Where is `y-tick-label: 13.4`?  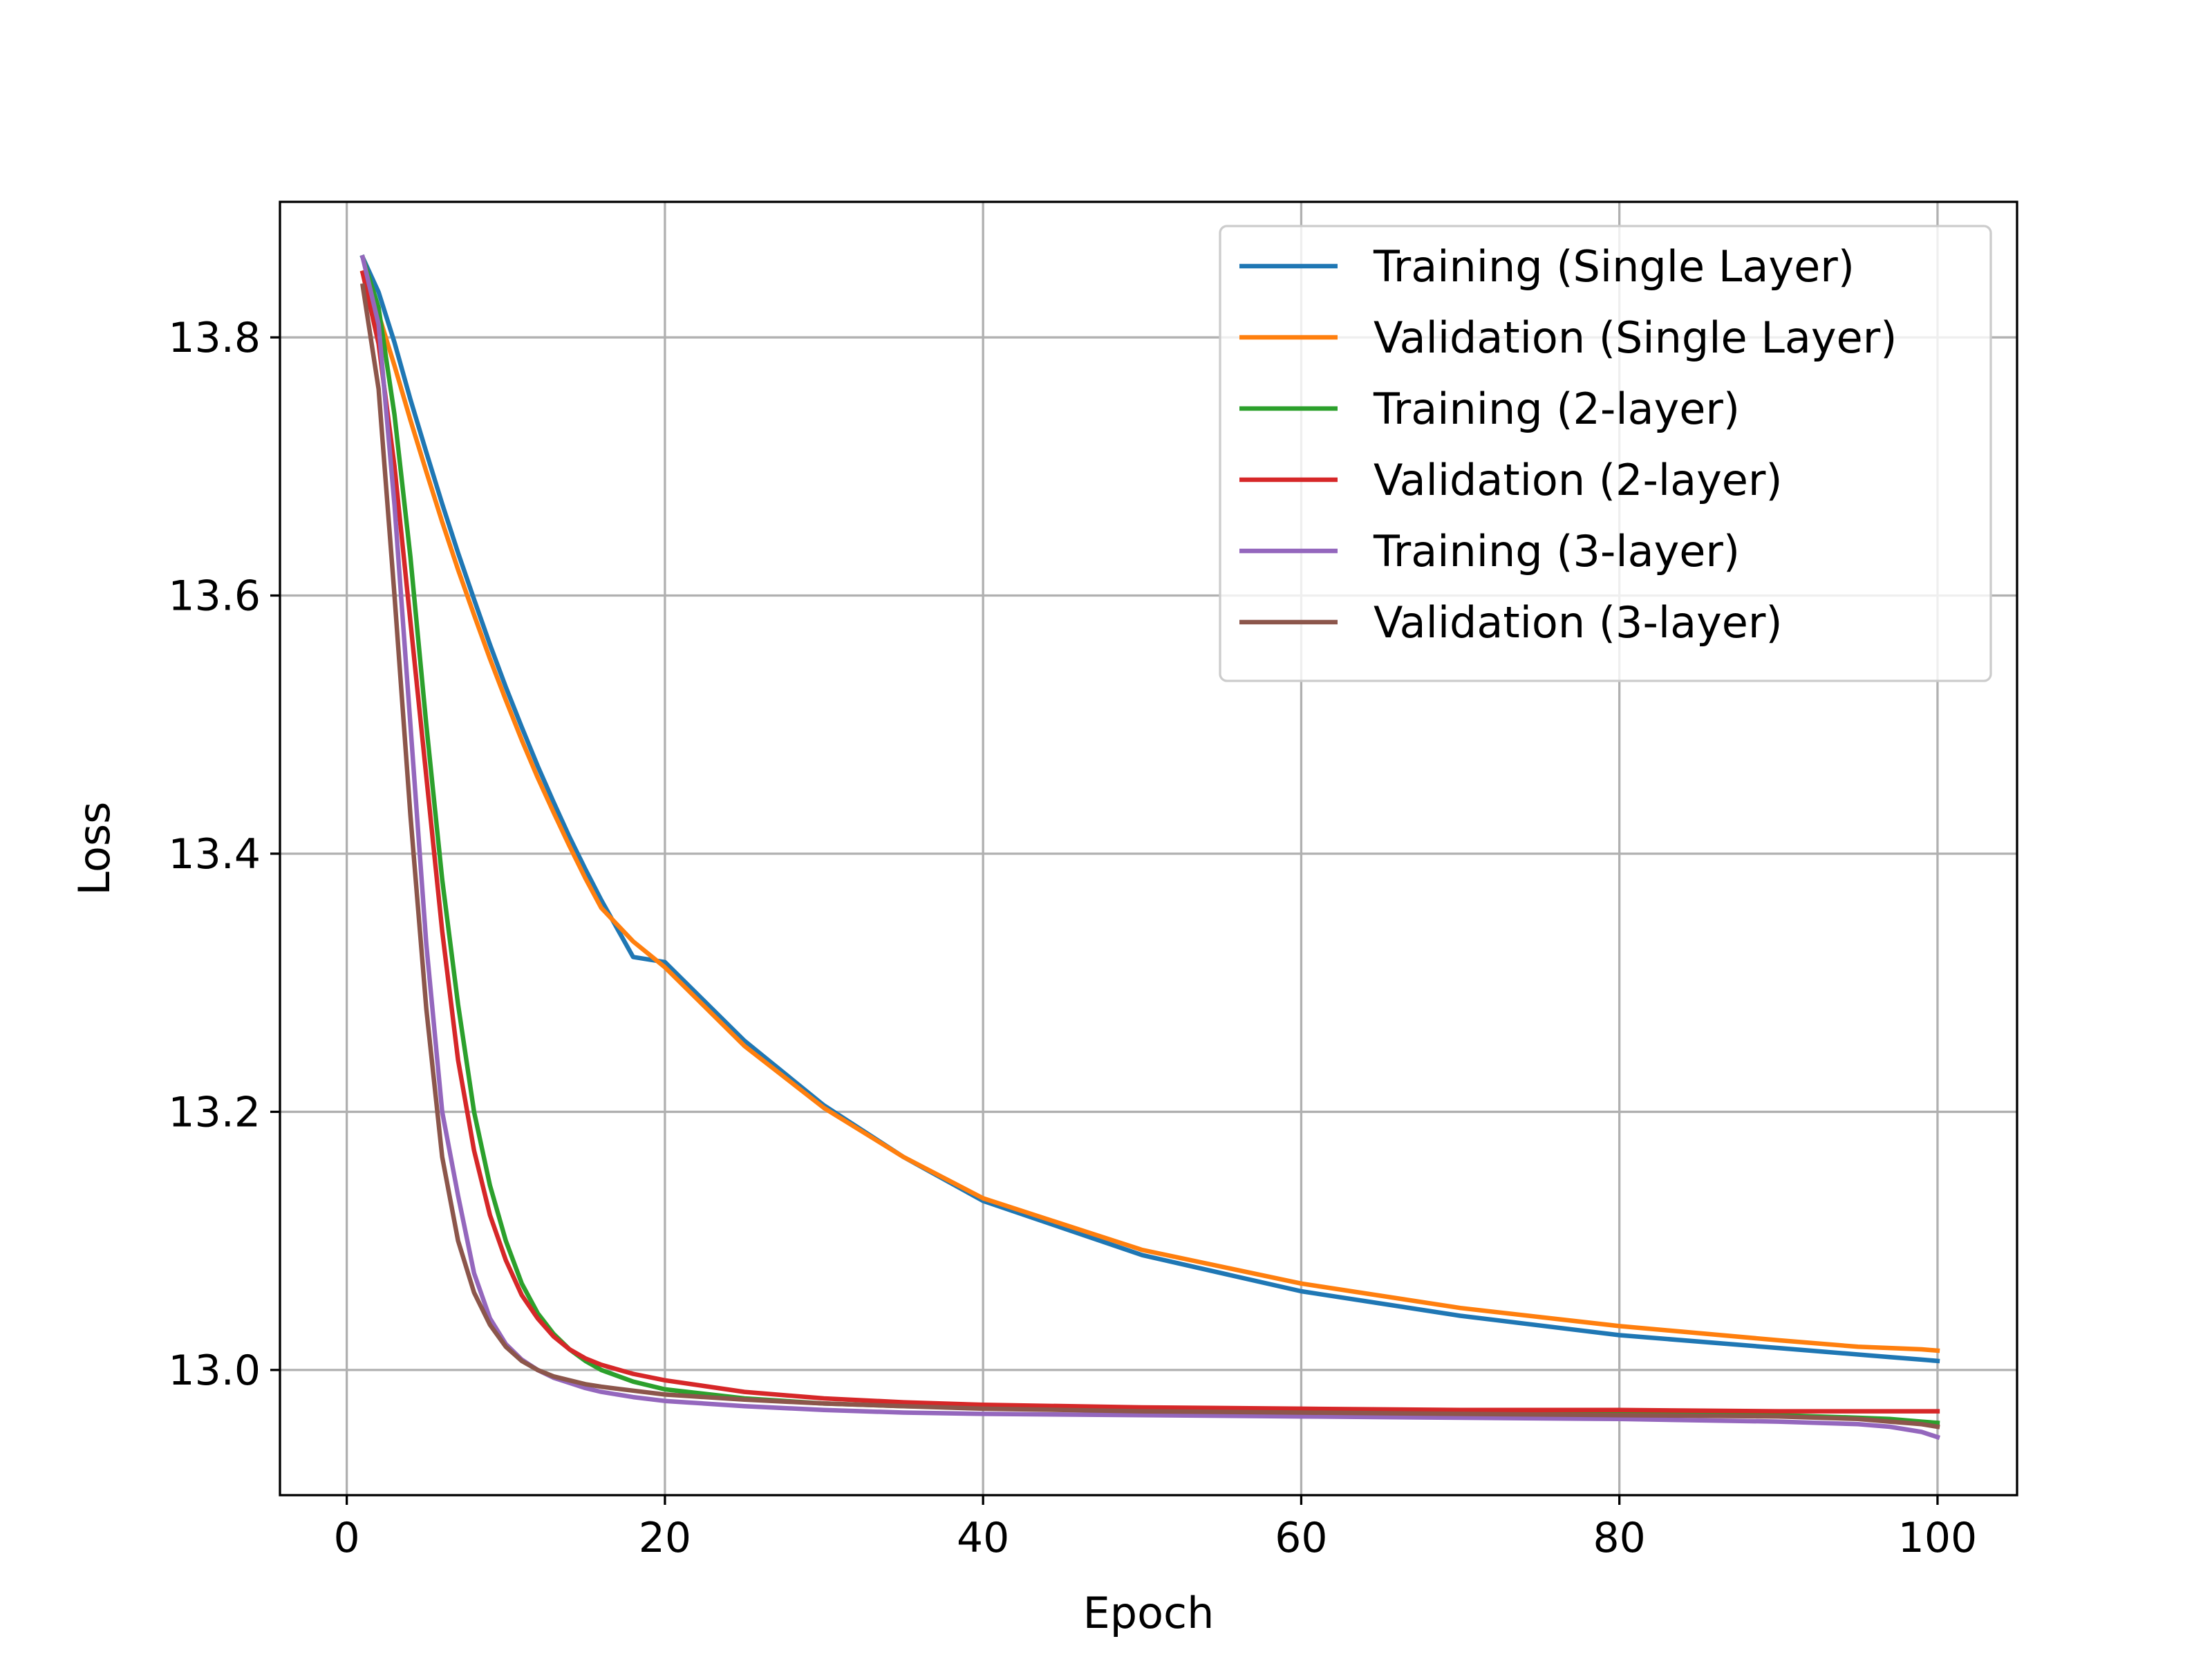
y-tick-label: 13.4 is located at coordinates (215, 854).